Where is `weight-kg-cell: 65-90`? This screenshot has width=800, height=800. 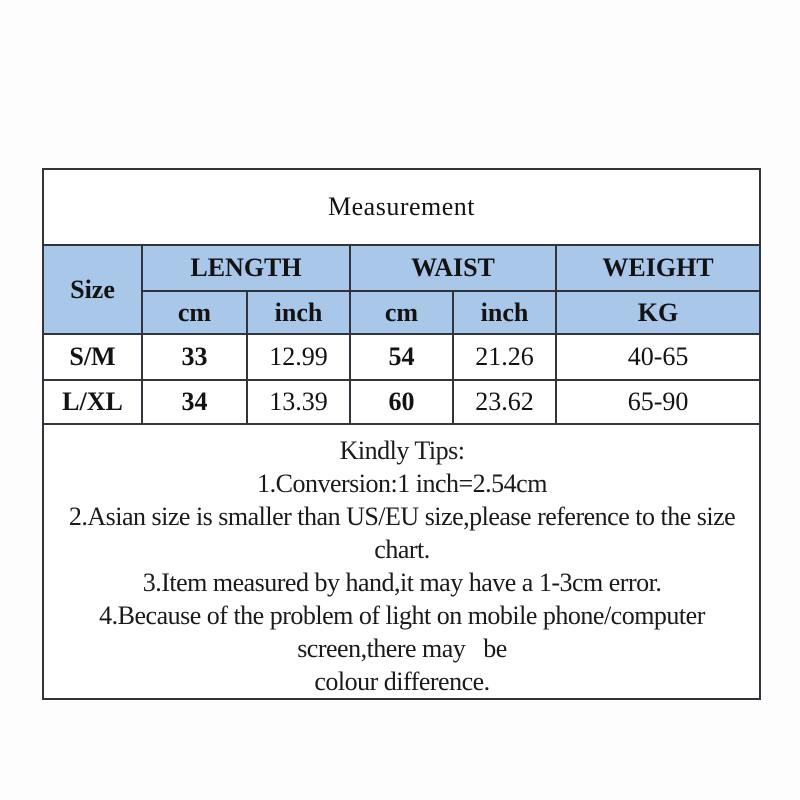
weight-kg-cell: 65-90 is located at coordinates (658, 402).